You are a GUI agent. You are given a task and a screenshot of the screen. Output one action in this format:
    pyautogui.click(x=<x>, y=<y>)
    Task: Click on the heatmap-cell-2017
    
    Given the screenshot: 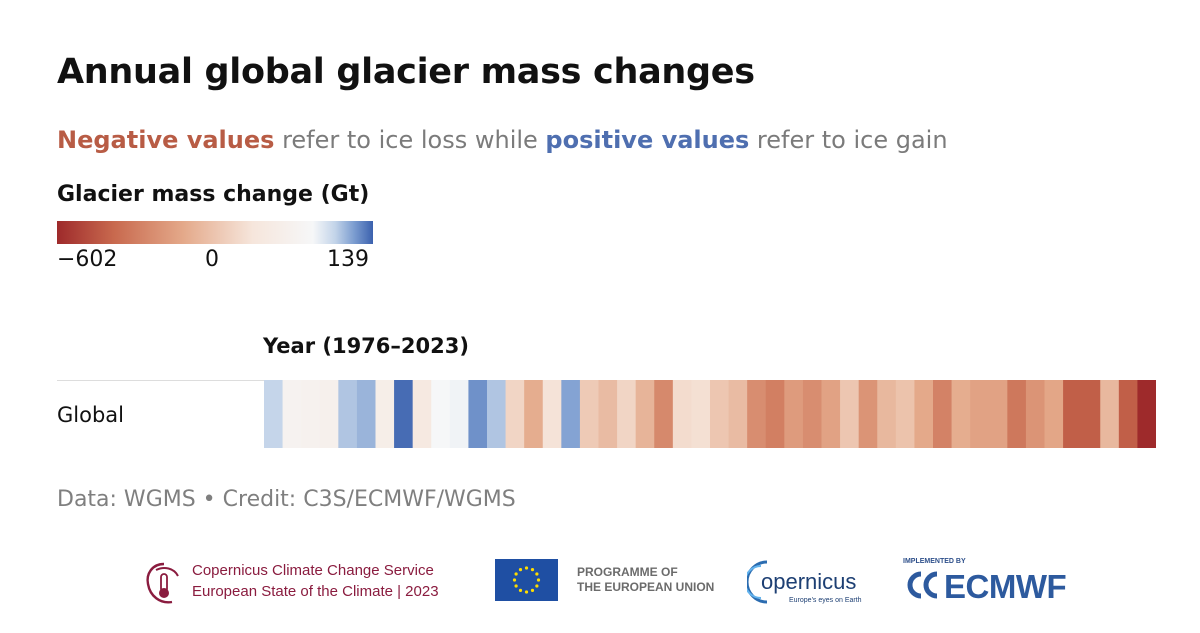 What is the action you would take?
    pyautogui.click(x=1035, y=414)
    